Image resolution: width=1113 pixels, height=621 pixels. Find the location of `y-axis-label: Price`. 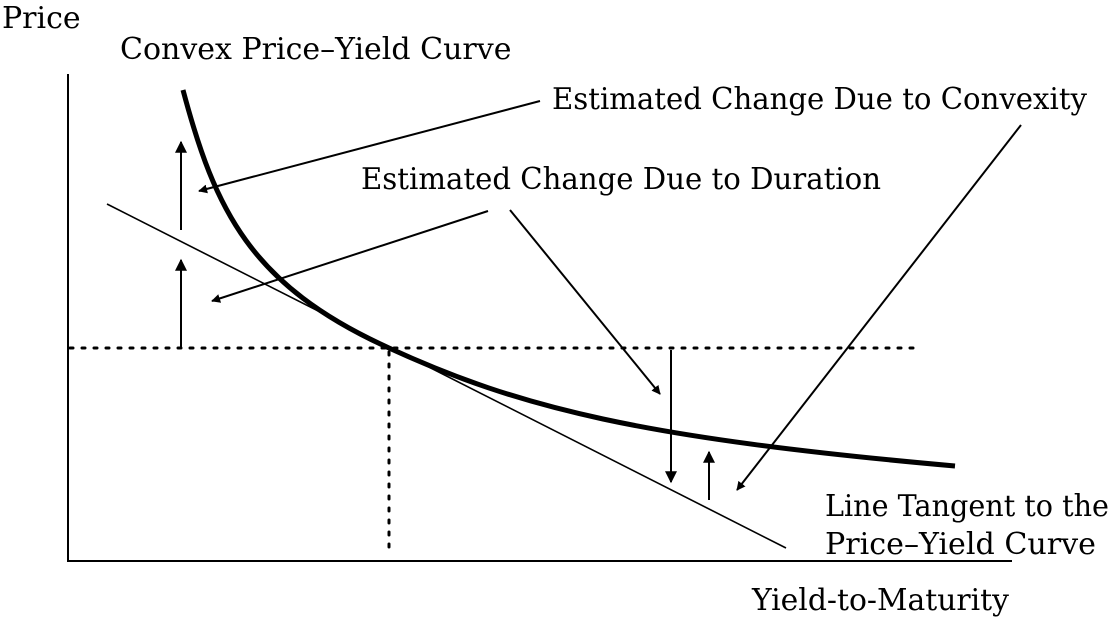

y-axis-label: Price is located at coordinates (41, 18).